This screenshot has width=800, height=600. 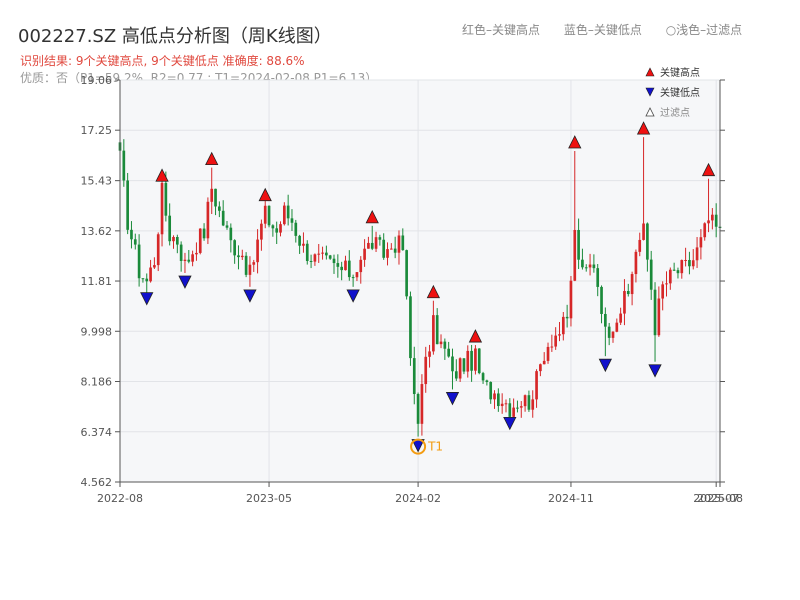 What do you see at coordinates (650, 92) in the screenshot?
I see `legend-low-icon` at bounding box center [650, 92].